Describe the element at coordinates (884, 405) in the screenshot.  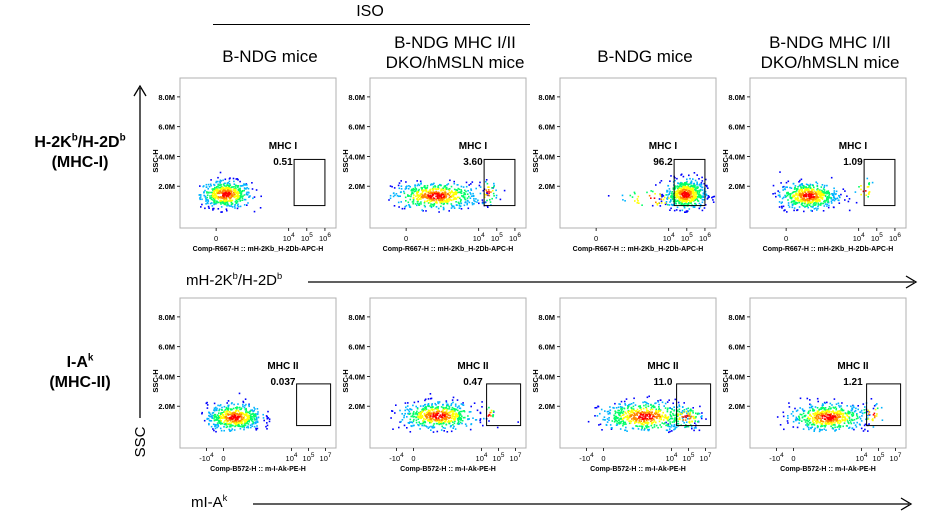
I see `gate-rectangle` at that location.